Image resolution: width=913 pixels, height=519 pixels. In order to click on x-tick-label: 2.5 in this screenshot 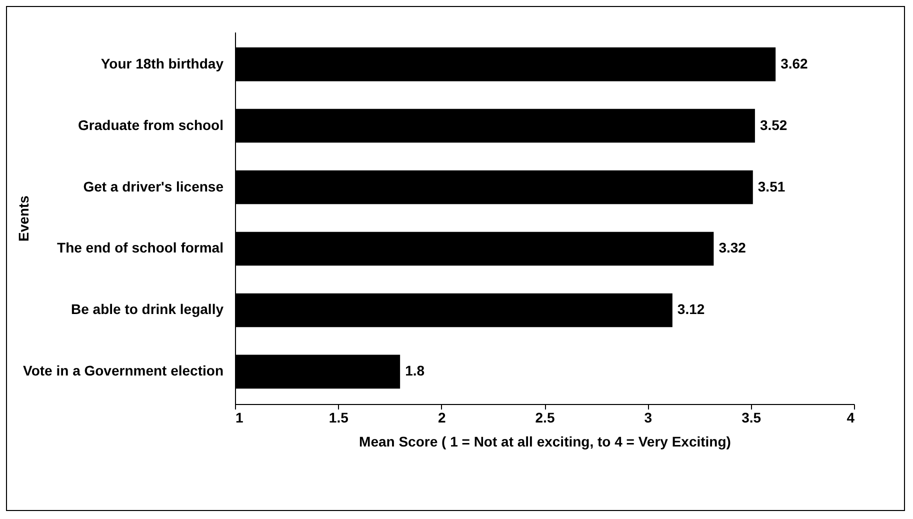, I will do `click(545, 418)`.